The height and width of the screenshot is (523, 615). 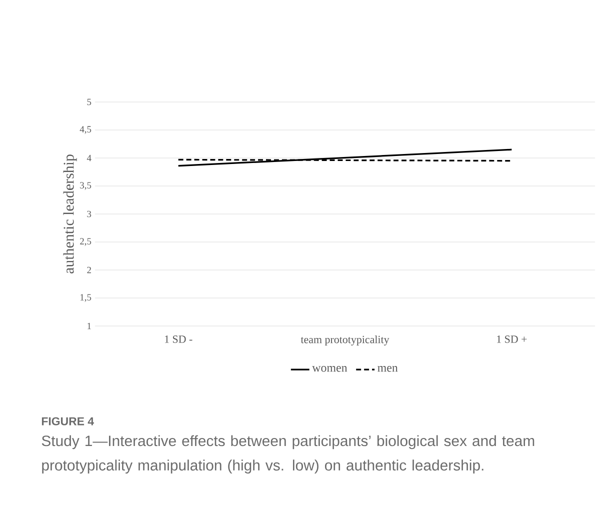 I want to click on text: Study 1—Interactive effects between participants’ biological sex and team prototypicality manipulation (high vs. low) on authentic leadership., so click(x=288, y=454).